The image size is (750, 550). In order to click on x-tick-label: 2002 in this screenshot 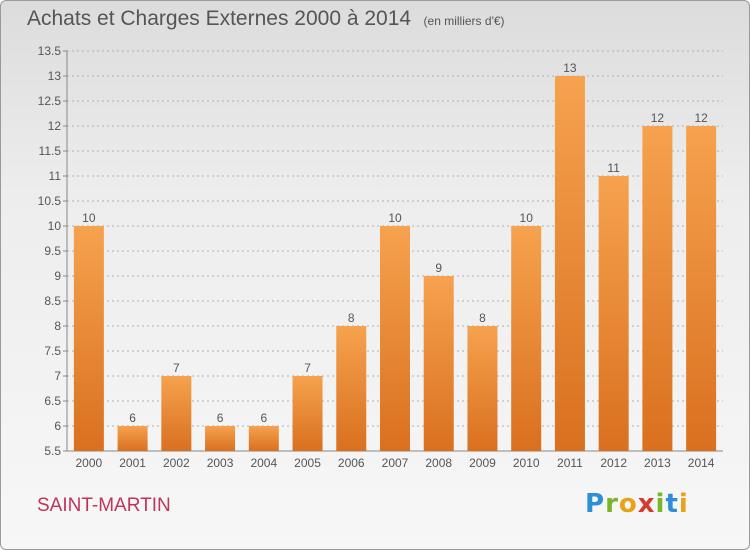, I will do `click(176, 463)`.